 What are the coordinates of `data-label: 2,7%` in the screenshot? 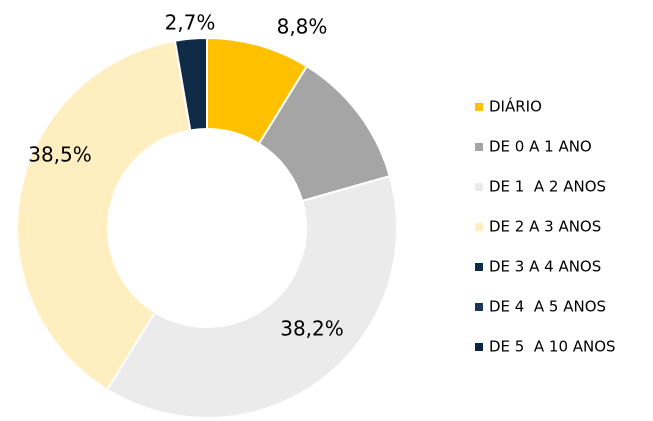 It's located at (190, 23).